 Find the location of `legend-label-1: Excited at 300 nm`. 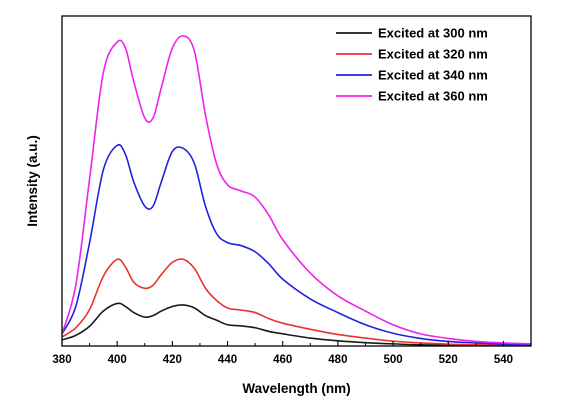

legend-label-1: Excited at 300 nm is located at coordinates (433, 33).